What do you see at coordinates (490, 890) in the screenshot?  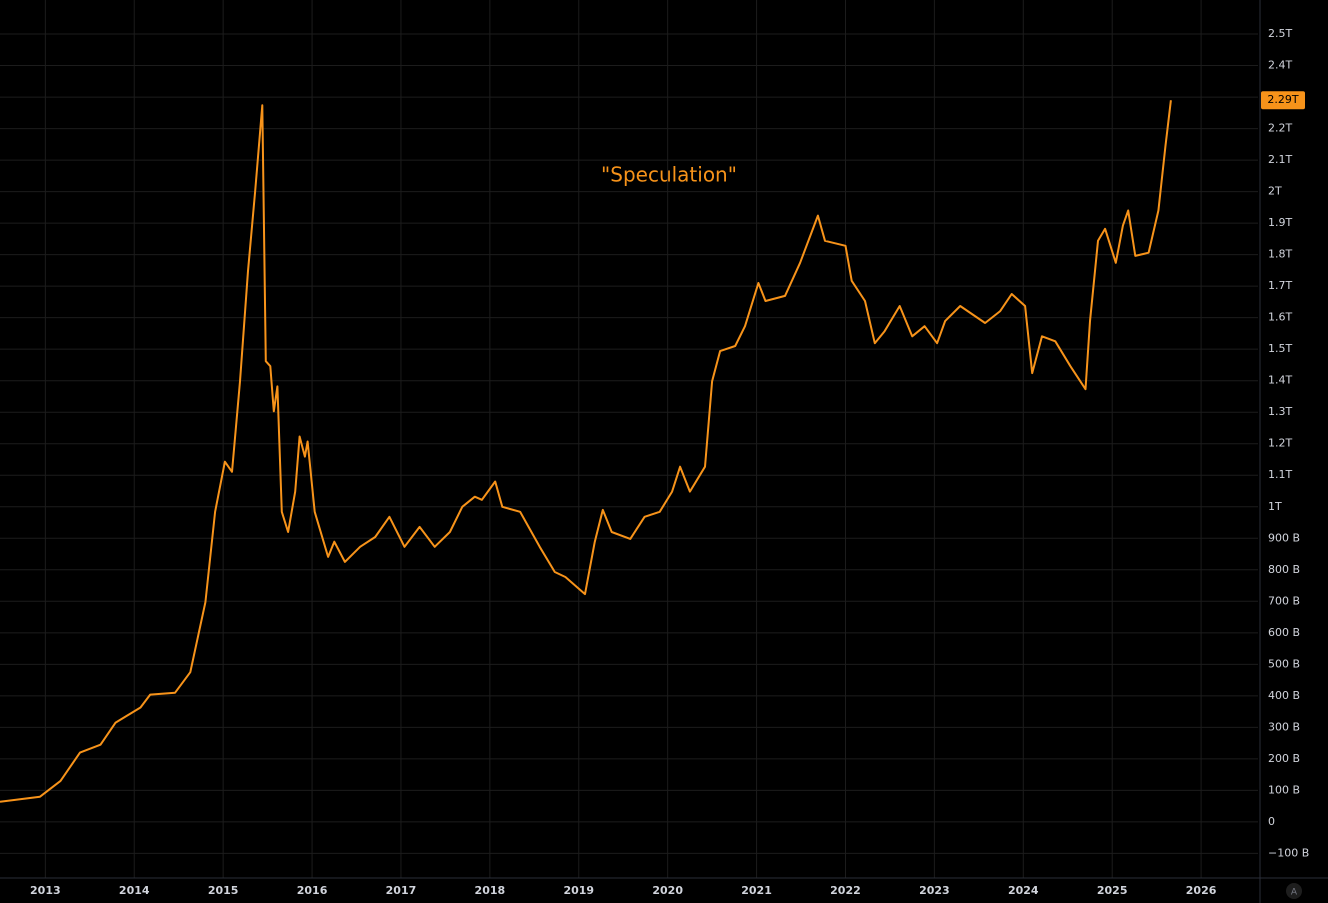 I see `x-tick-label: 2018` at bounding box center [490, 890].